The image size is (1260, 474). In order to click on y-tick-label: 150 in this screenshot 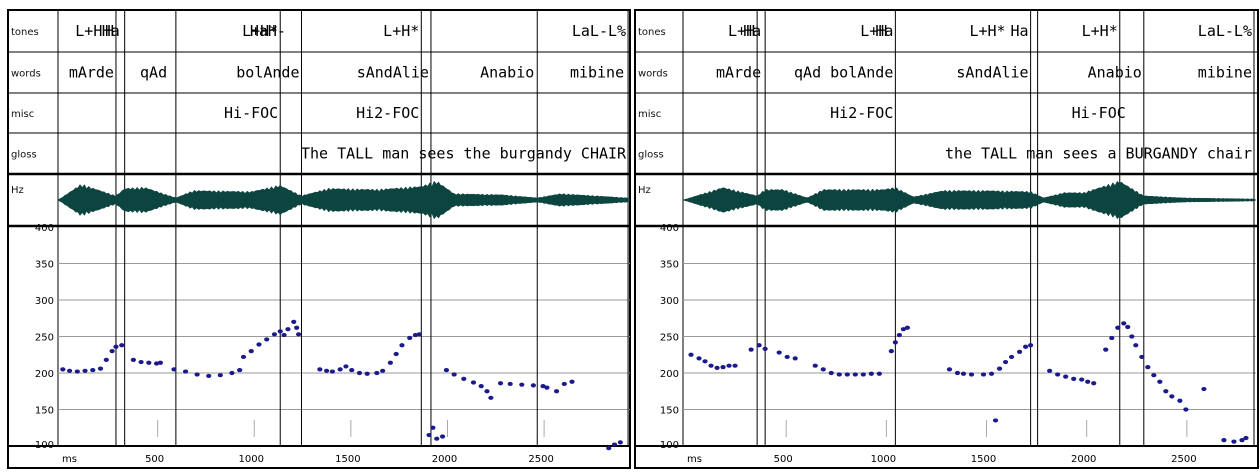, I will do `click(44, 411)`.